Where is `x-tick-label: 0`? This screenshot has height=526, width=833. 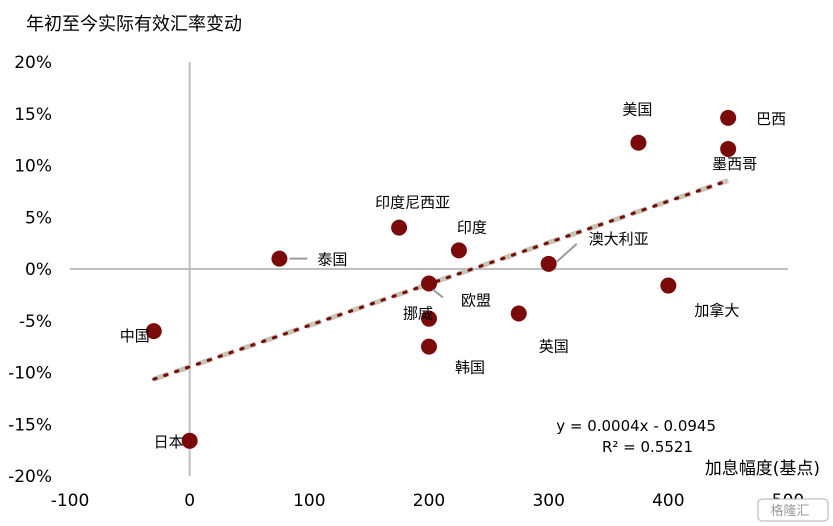
x-tick-label: 0 is located at coordinates (189, 501).